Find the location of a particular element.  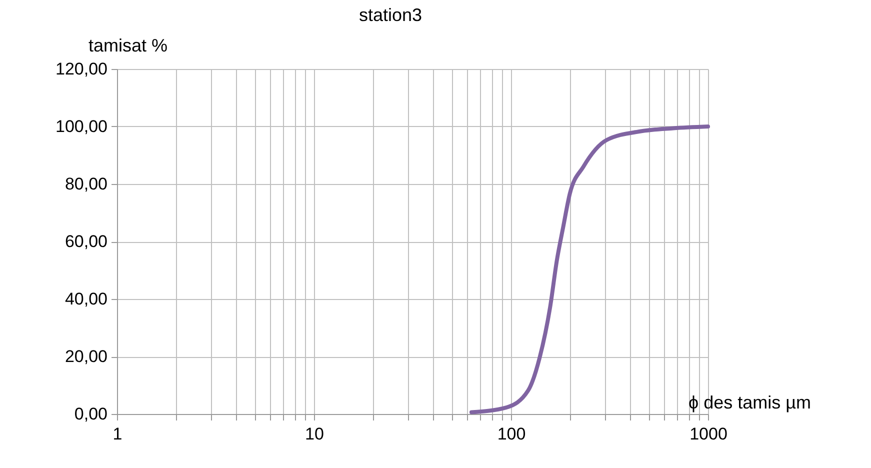

x-tick-label: 10 is located at coordinates (314, 434).